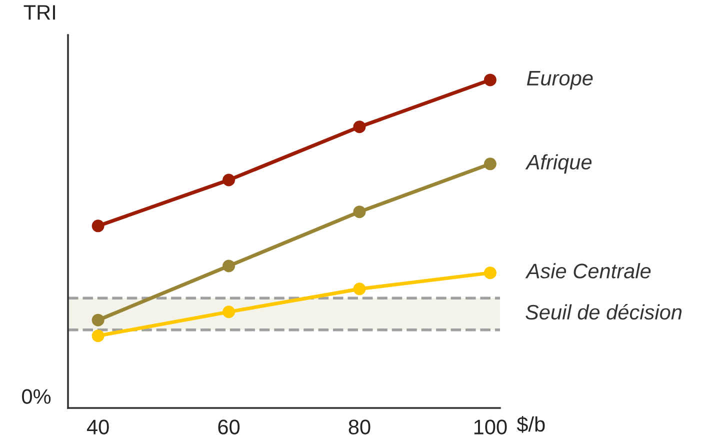  Describe the element at coordinates (359, 427) in the screenshot. I see `x-tick-label: 80` at that location.